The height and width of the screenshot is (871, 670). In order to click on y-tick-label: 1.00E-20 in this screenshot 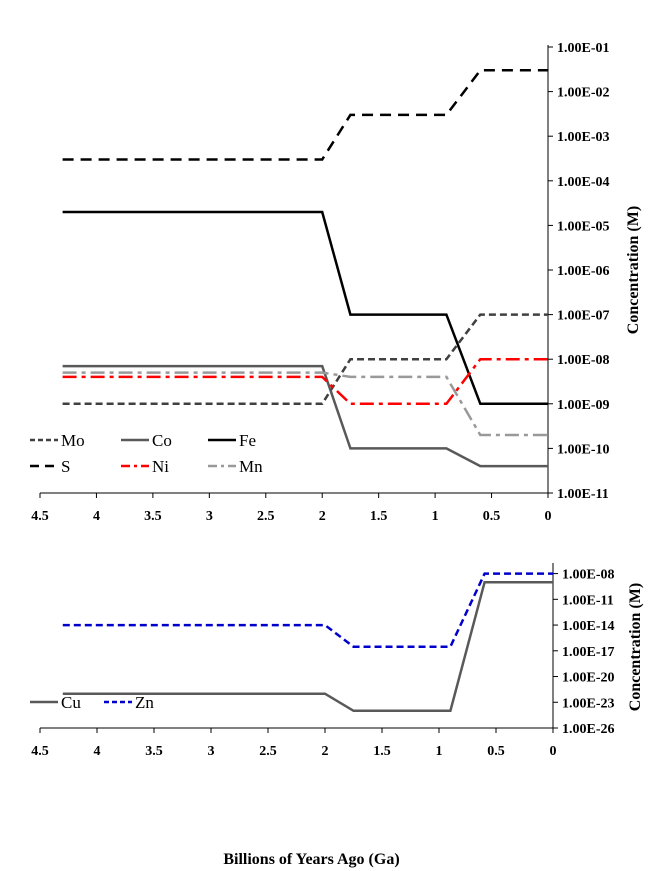, I will do `click(588, 678)`.